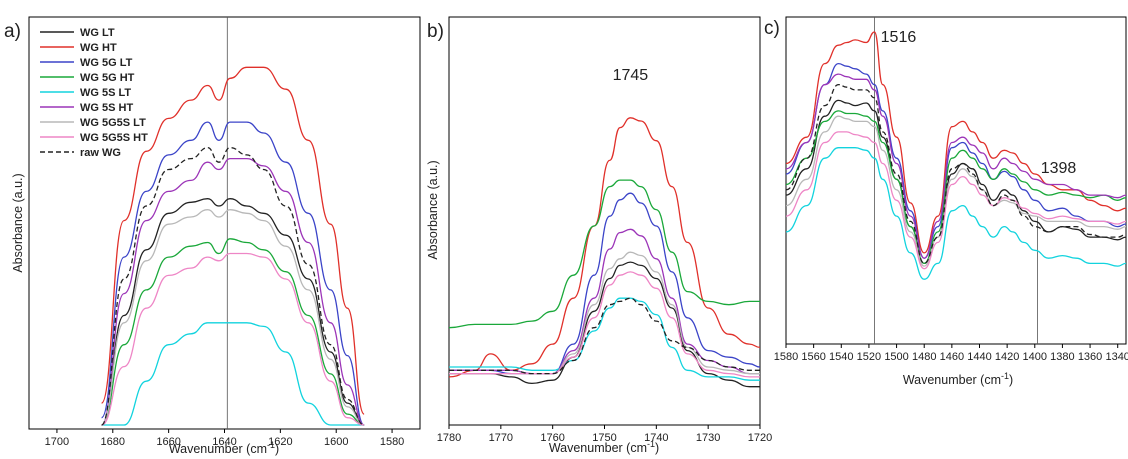 This screenshot has width=1128, height=459. I want to click on legend-label-wg-ht: WG HT, so click(98, 48).